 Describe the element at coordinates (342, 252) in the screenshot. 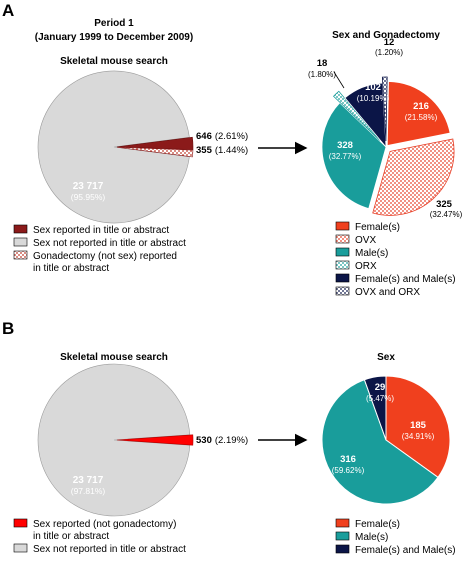

I see `legend-swatch-male` at that location.